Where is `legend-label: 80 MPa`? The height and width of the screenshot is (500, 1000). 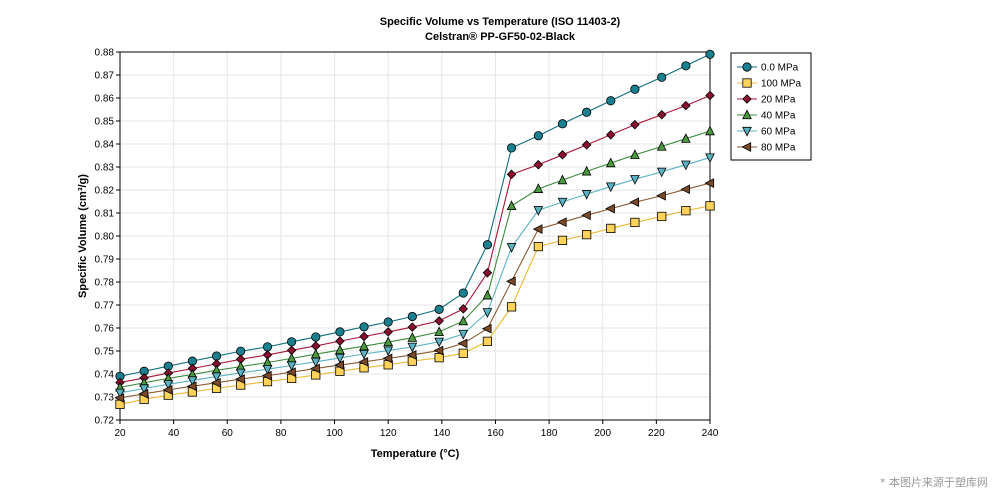 legend-label: 80 MPa is located at coordinates (778, 148).